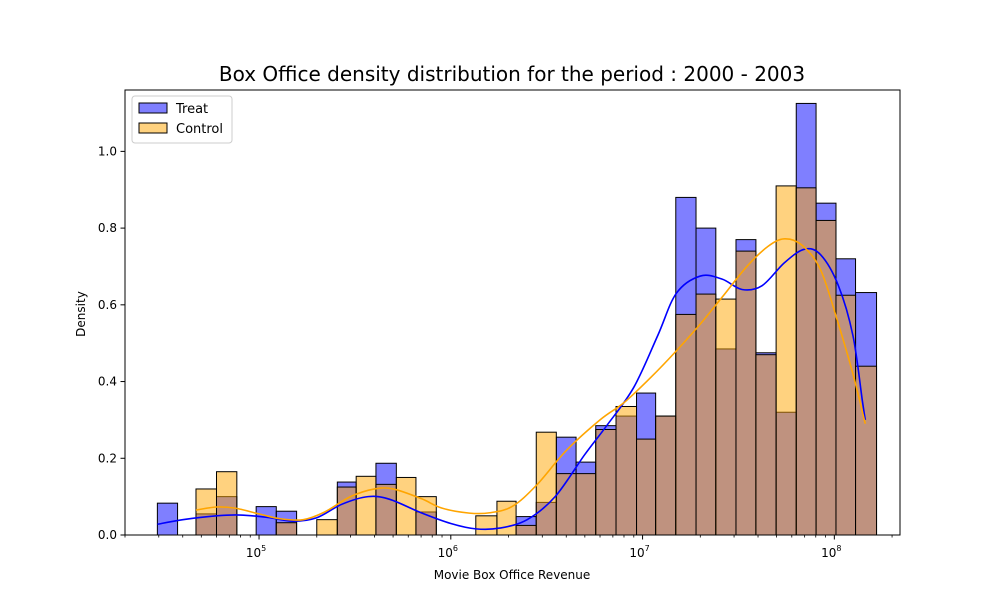 Image resolution: width=1000 pixels, height=604 pixels. I want to click on y-tick-label: 1.0, so click(107, 151).